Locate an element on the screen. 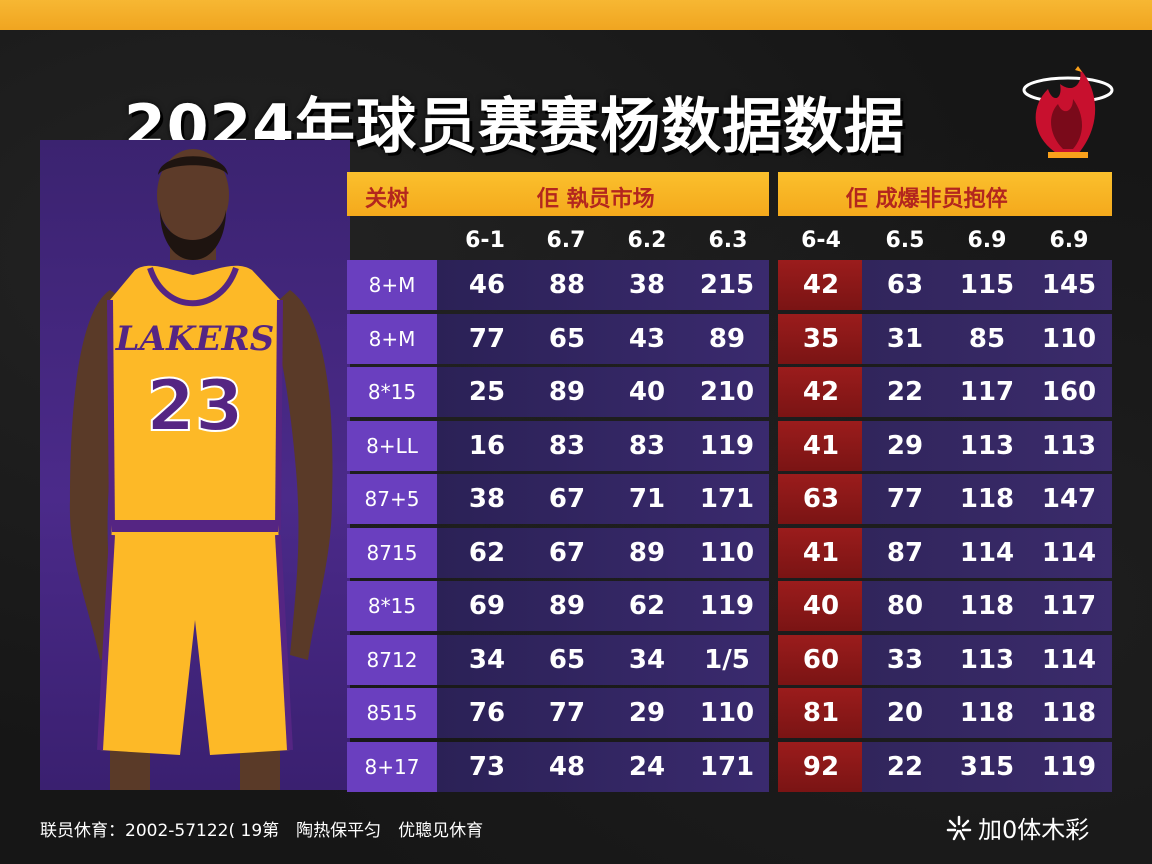 The image size is (1152, 864). table-cell: 20 is located at coordinates (905, 713).